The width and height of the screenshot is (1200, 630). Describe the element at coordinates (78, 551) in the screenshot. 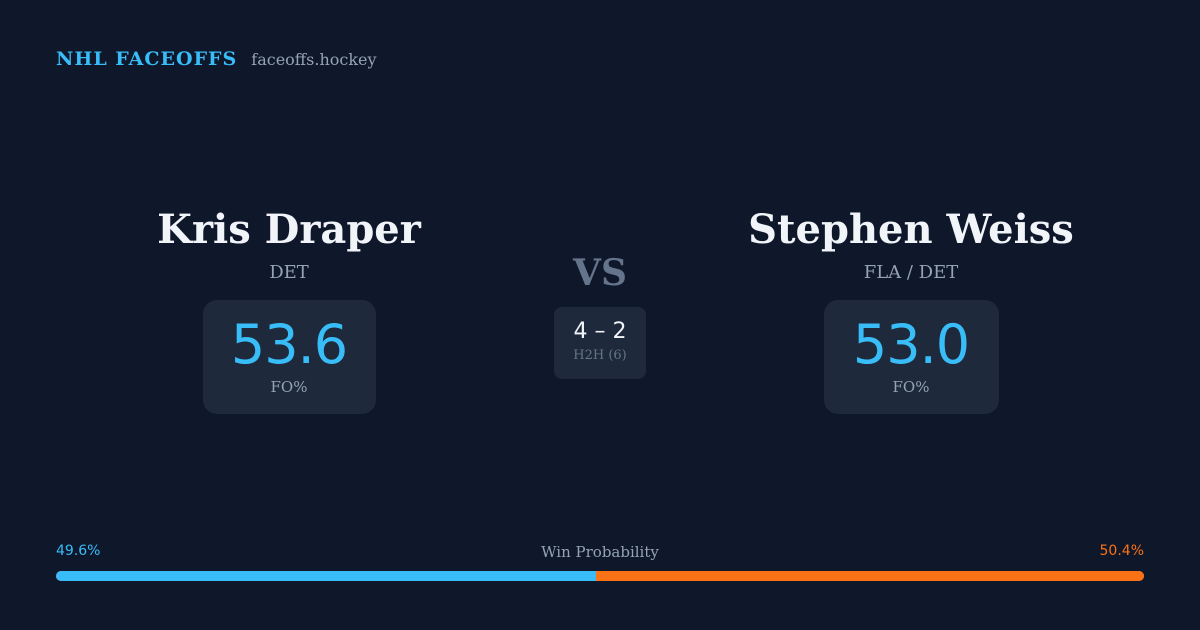

I see `win-probability-left-value: 49.6%` at that location.